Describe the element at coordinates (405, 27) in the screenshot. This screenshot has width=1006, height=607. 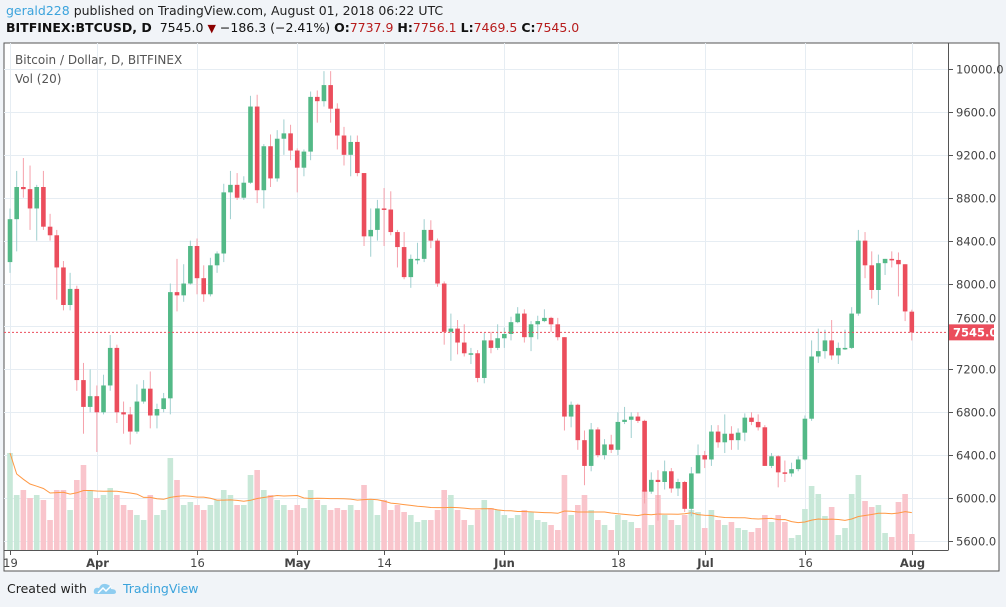
I see `high-label: H:` at that location.